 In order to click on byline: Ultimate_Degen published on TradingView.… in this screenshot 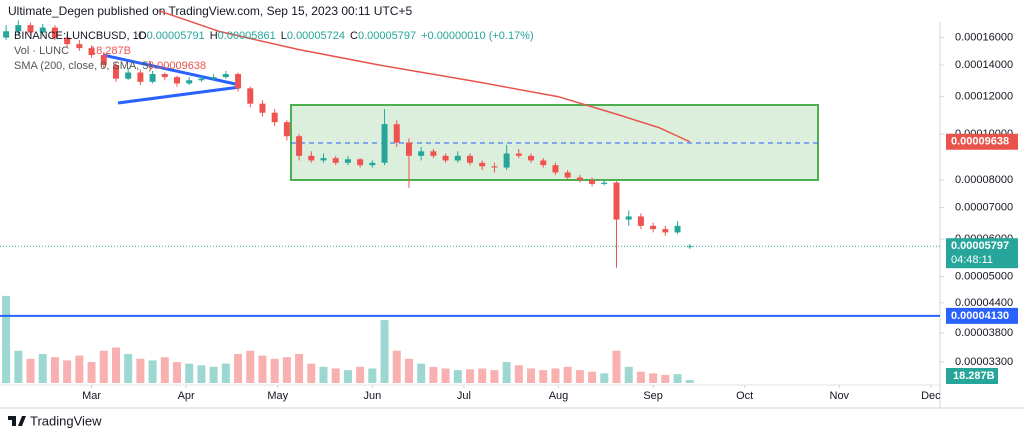, I will do `click(210, 11)`.